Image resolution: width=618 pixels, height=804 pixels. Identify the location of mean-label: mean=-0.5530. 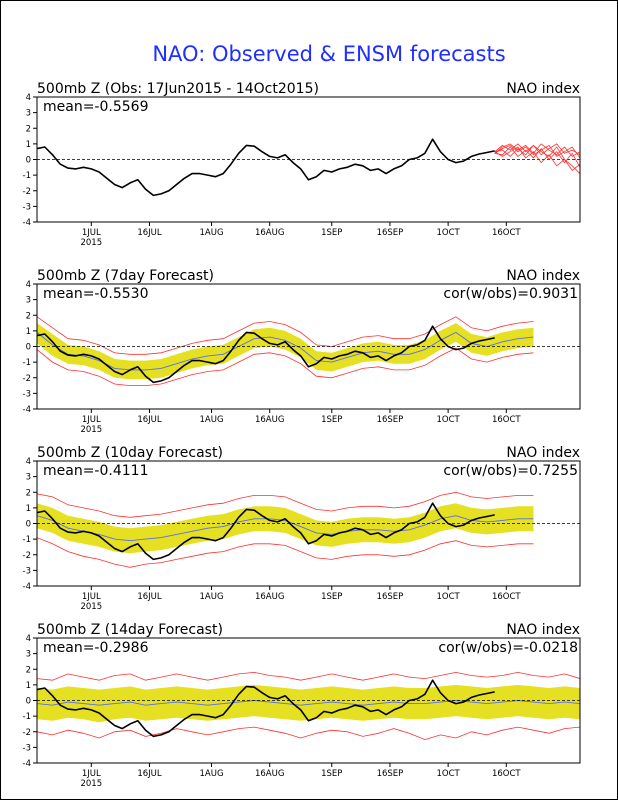
(95, 294).